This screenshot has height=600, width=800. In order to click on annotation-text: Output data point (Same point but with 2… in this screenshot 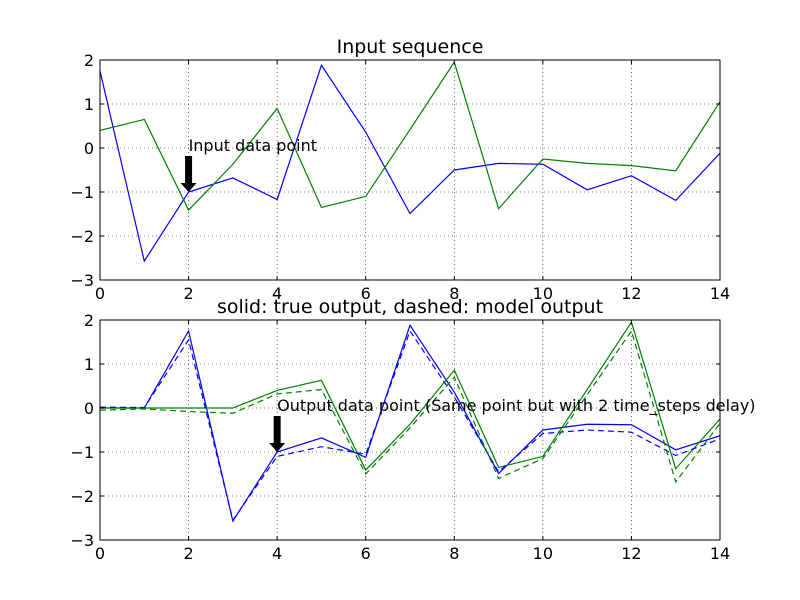, I will do `click(516, 406)`.